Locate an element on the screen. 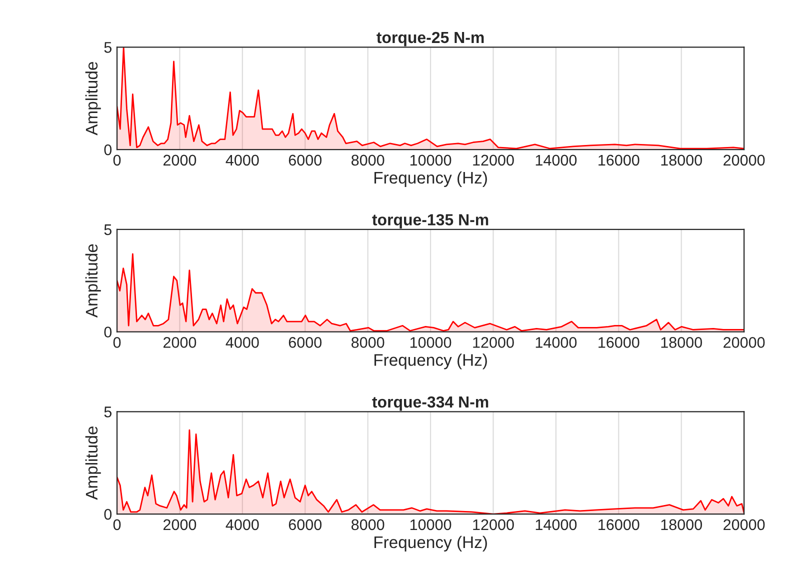  chart-title: torque-135 N-m is located at coordinates (430, 221).